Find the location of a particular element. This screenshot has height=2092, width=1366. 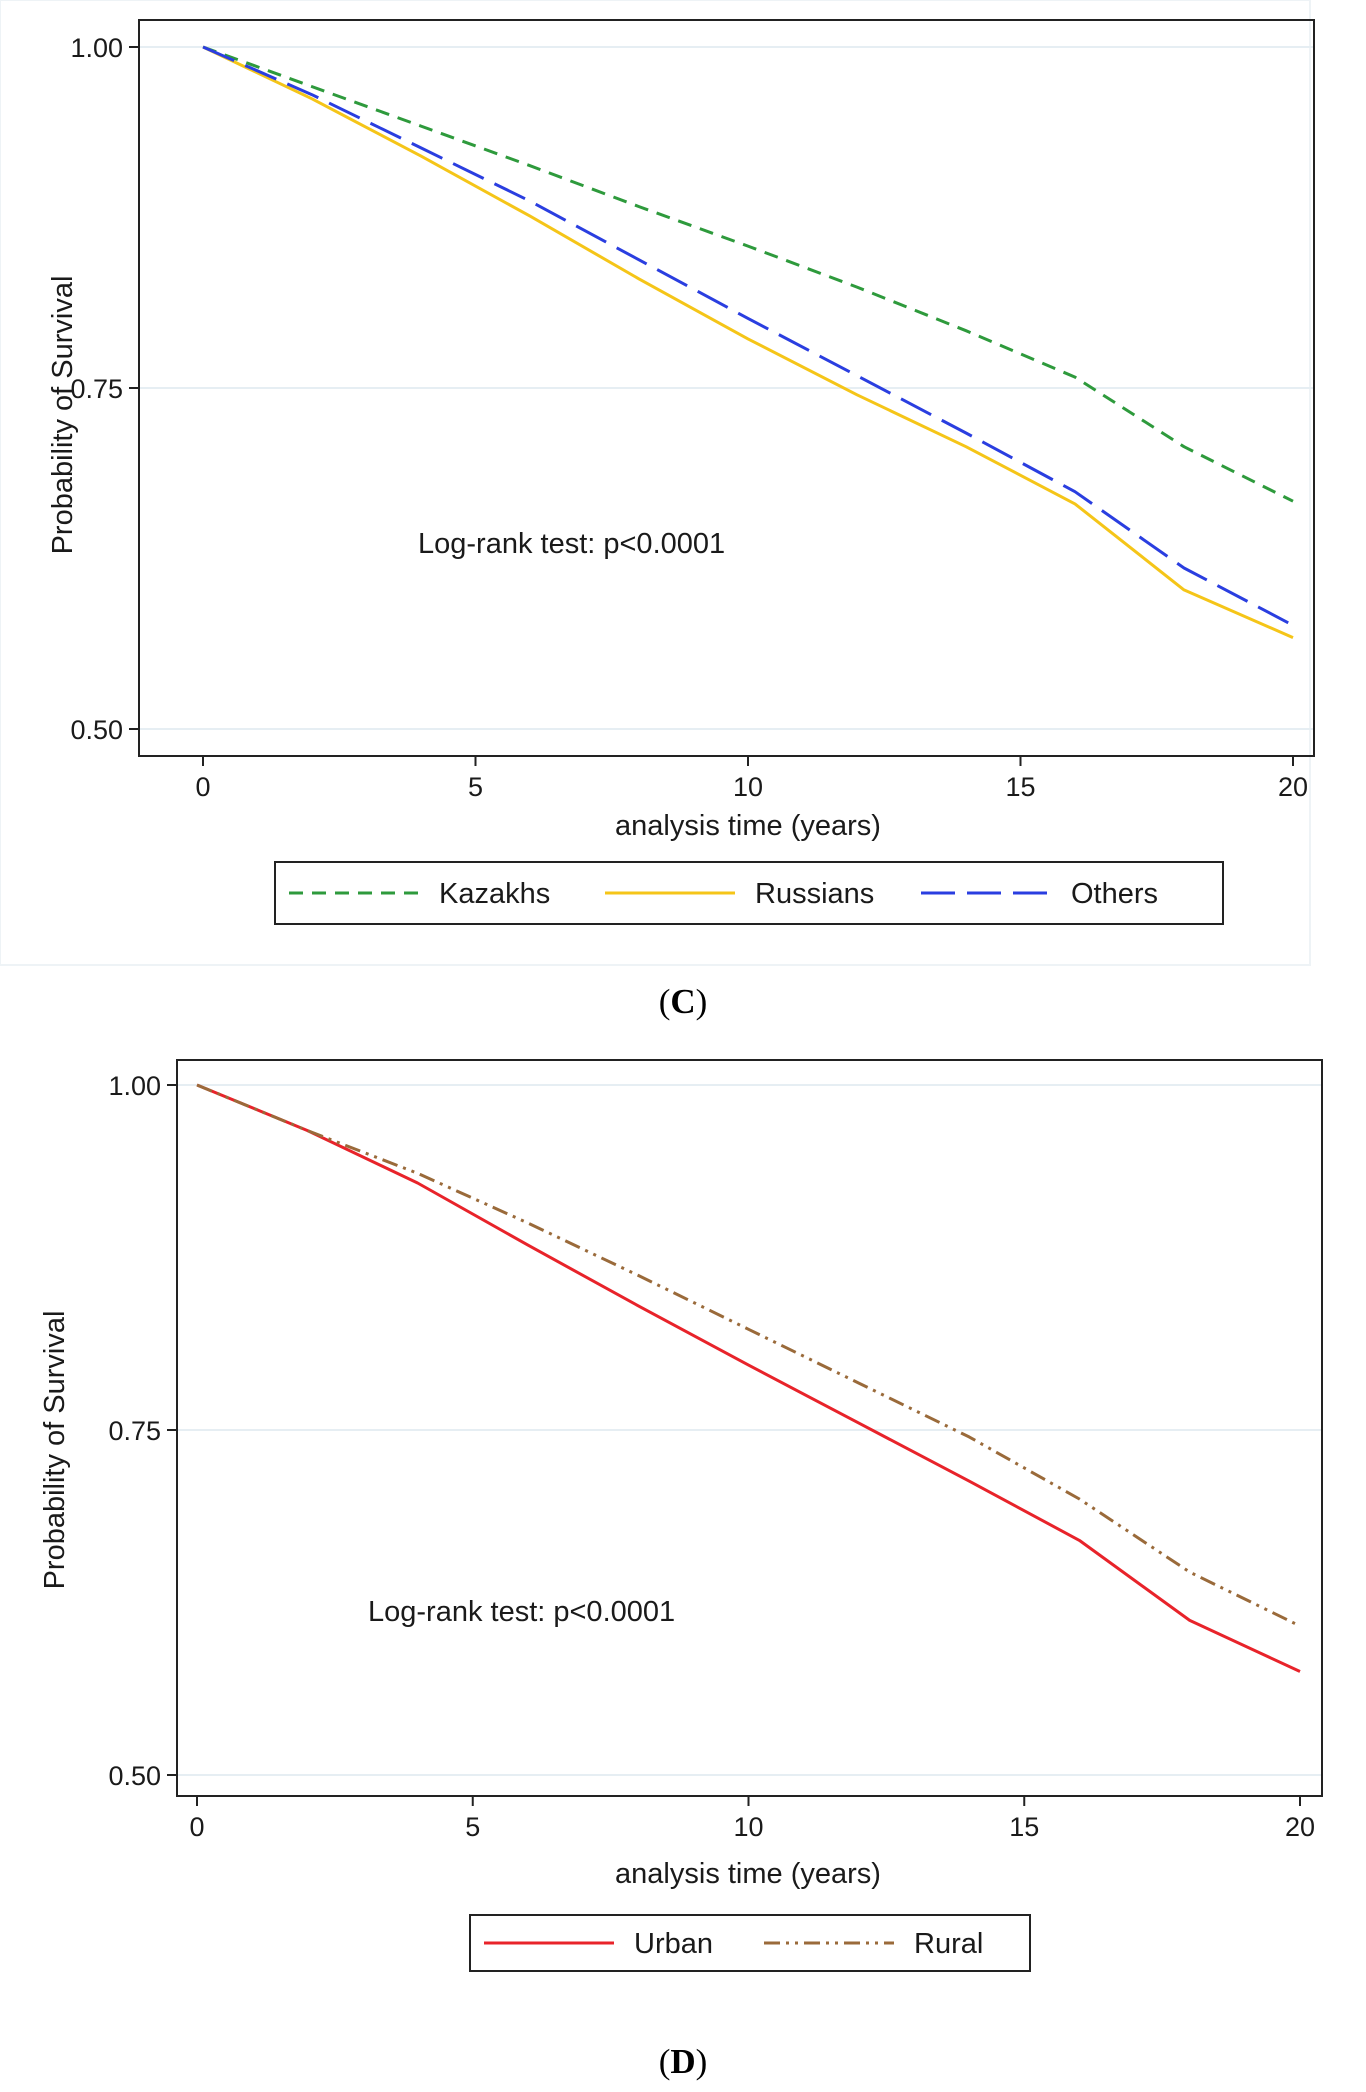

legend-label-others: Others is located at coordinates (1114, 894).